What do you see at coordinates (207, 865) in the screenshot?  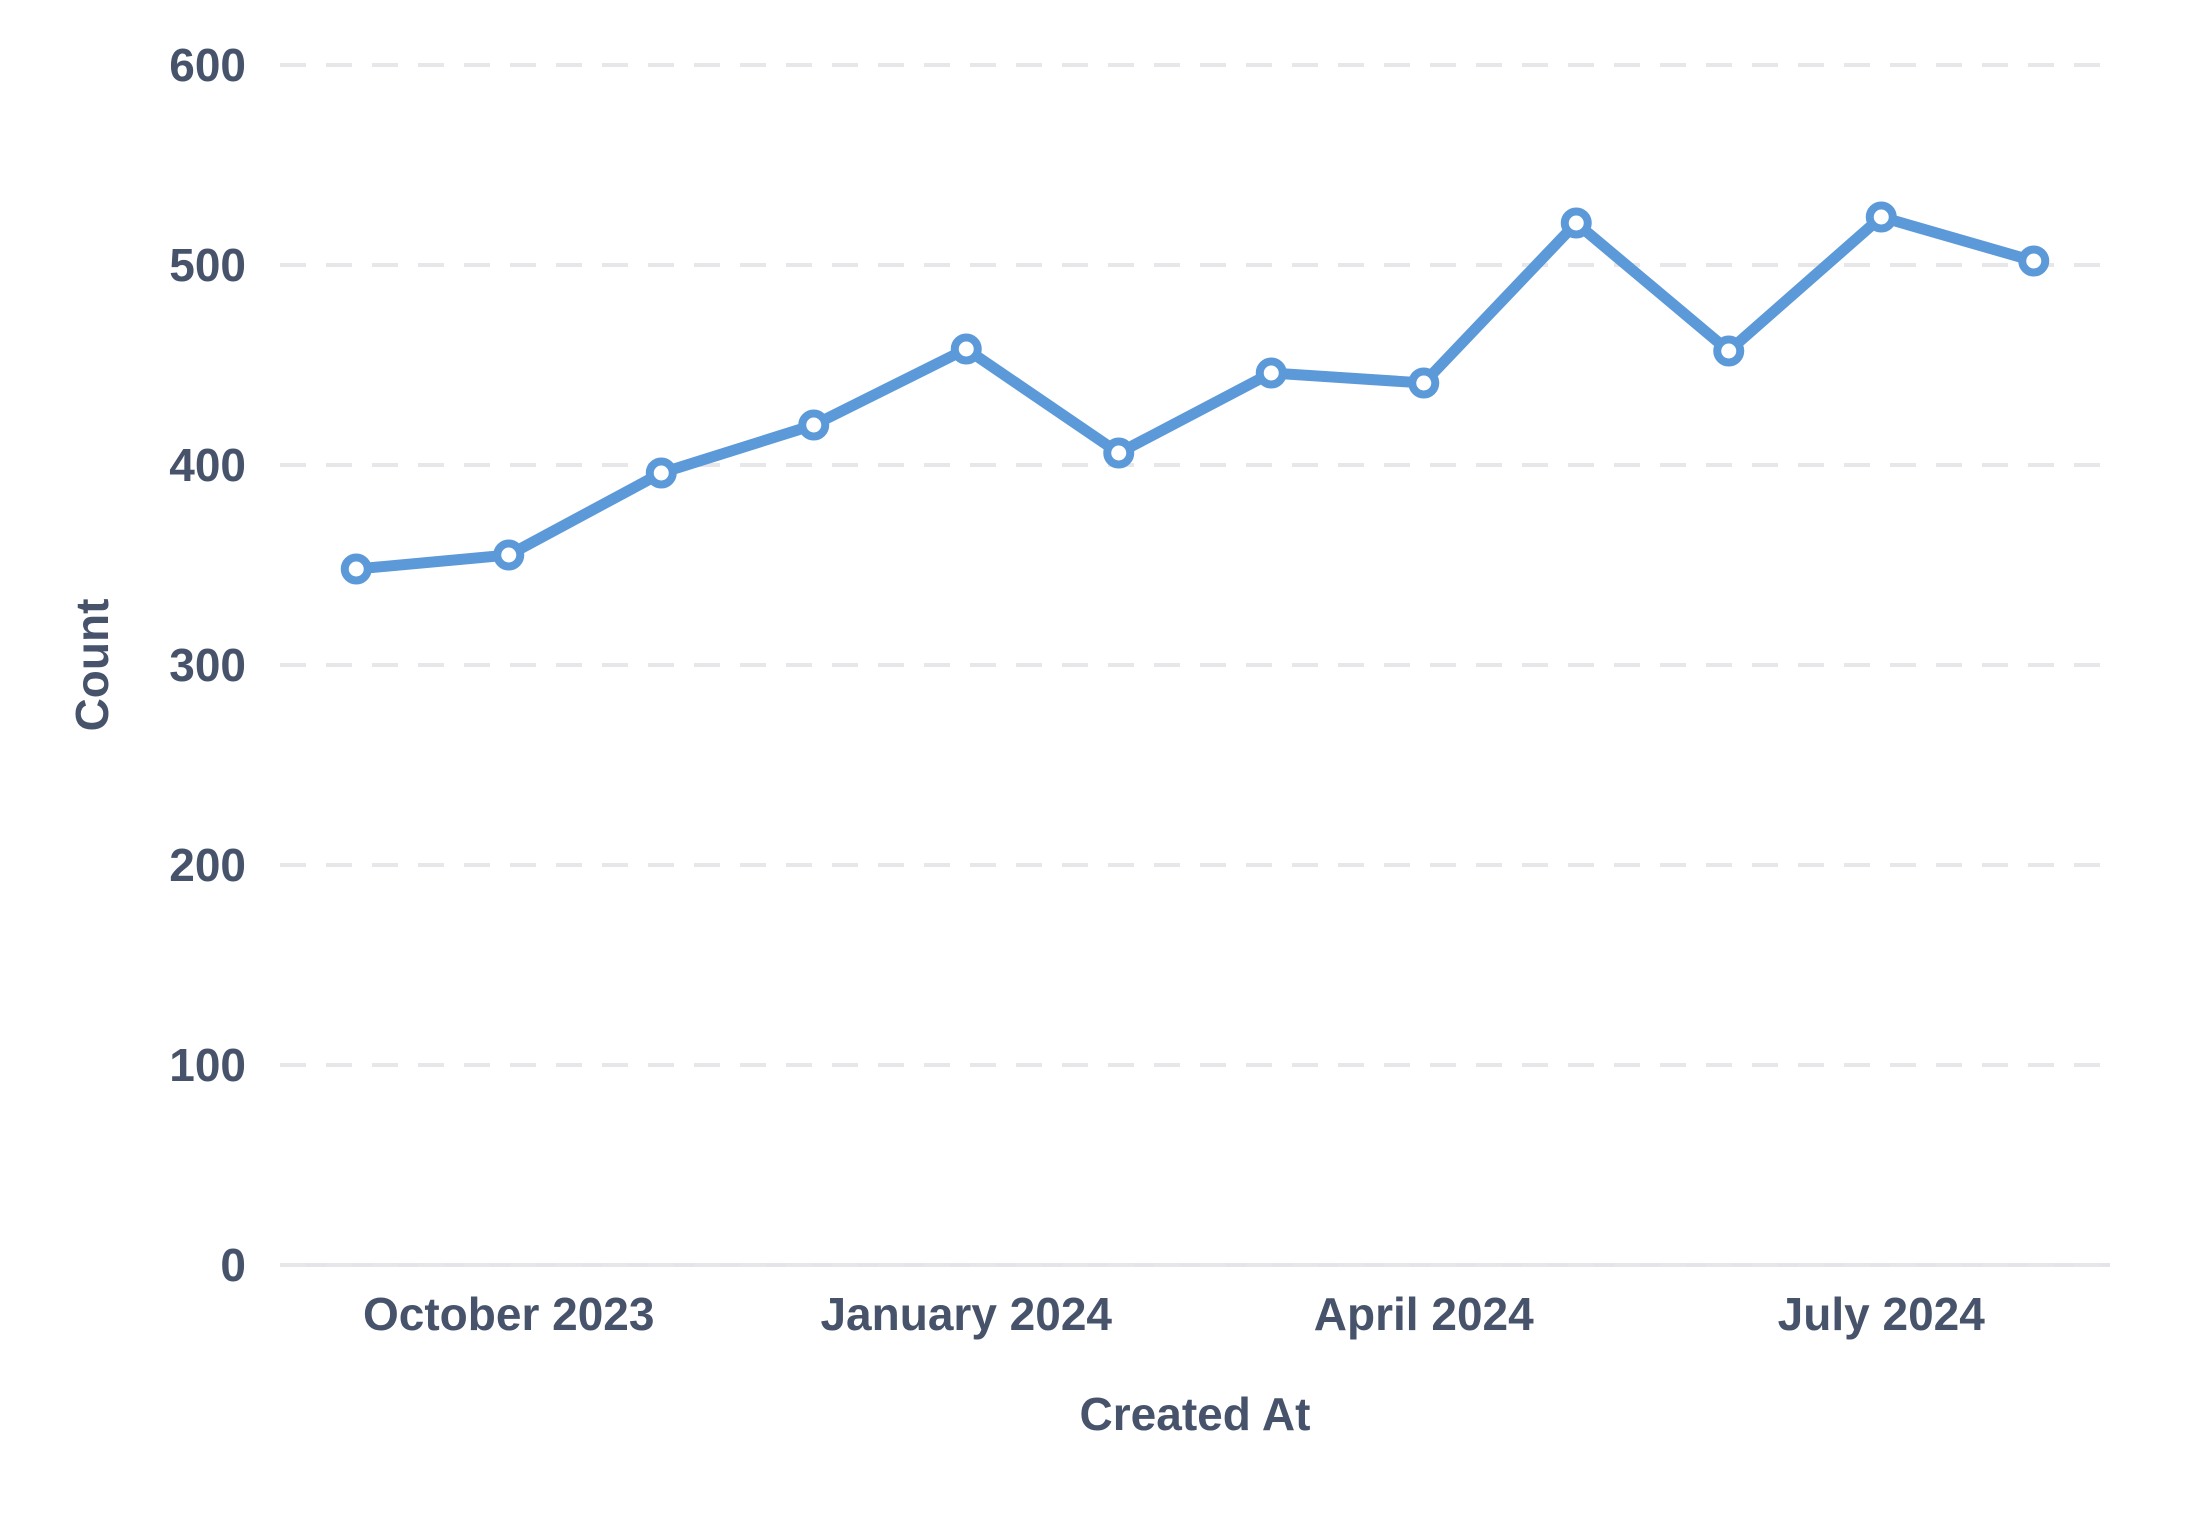 I see `y-tick-label: 200` at bounding box center [207, 865].